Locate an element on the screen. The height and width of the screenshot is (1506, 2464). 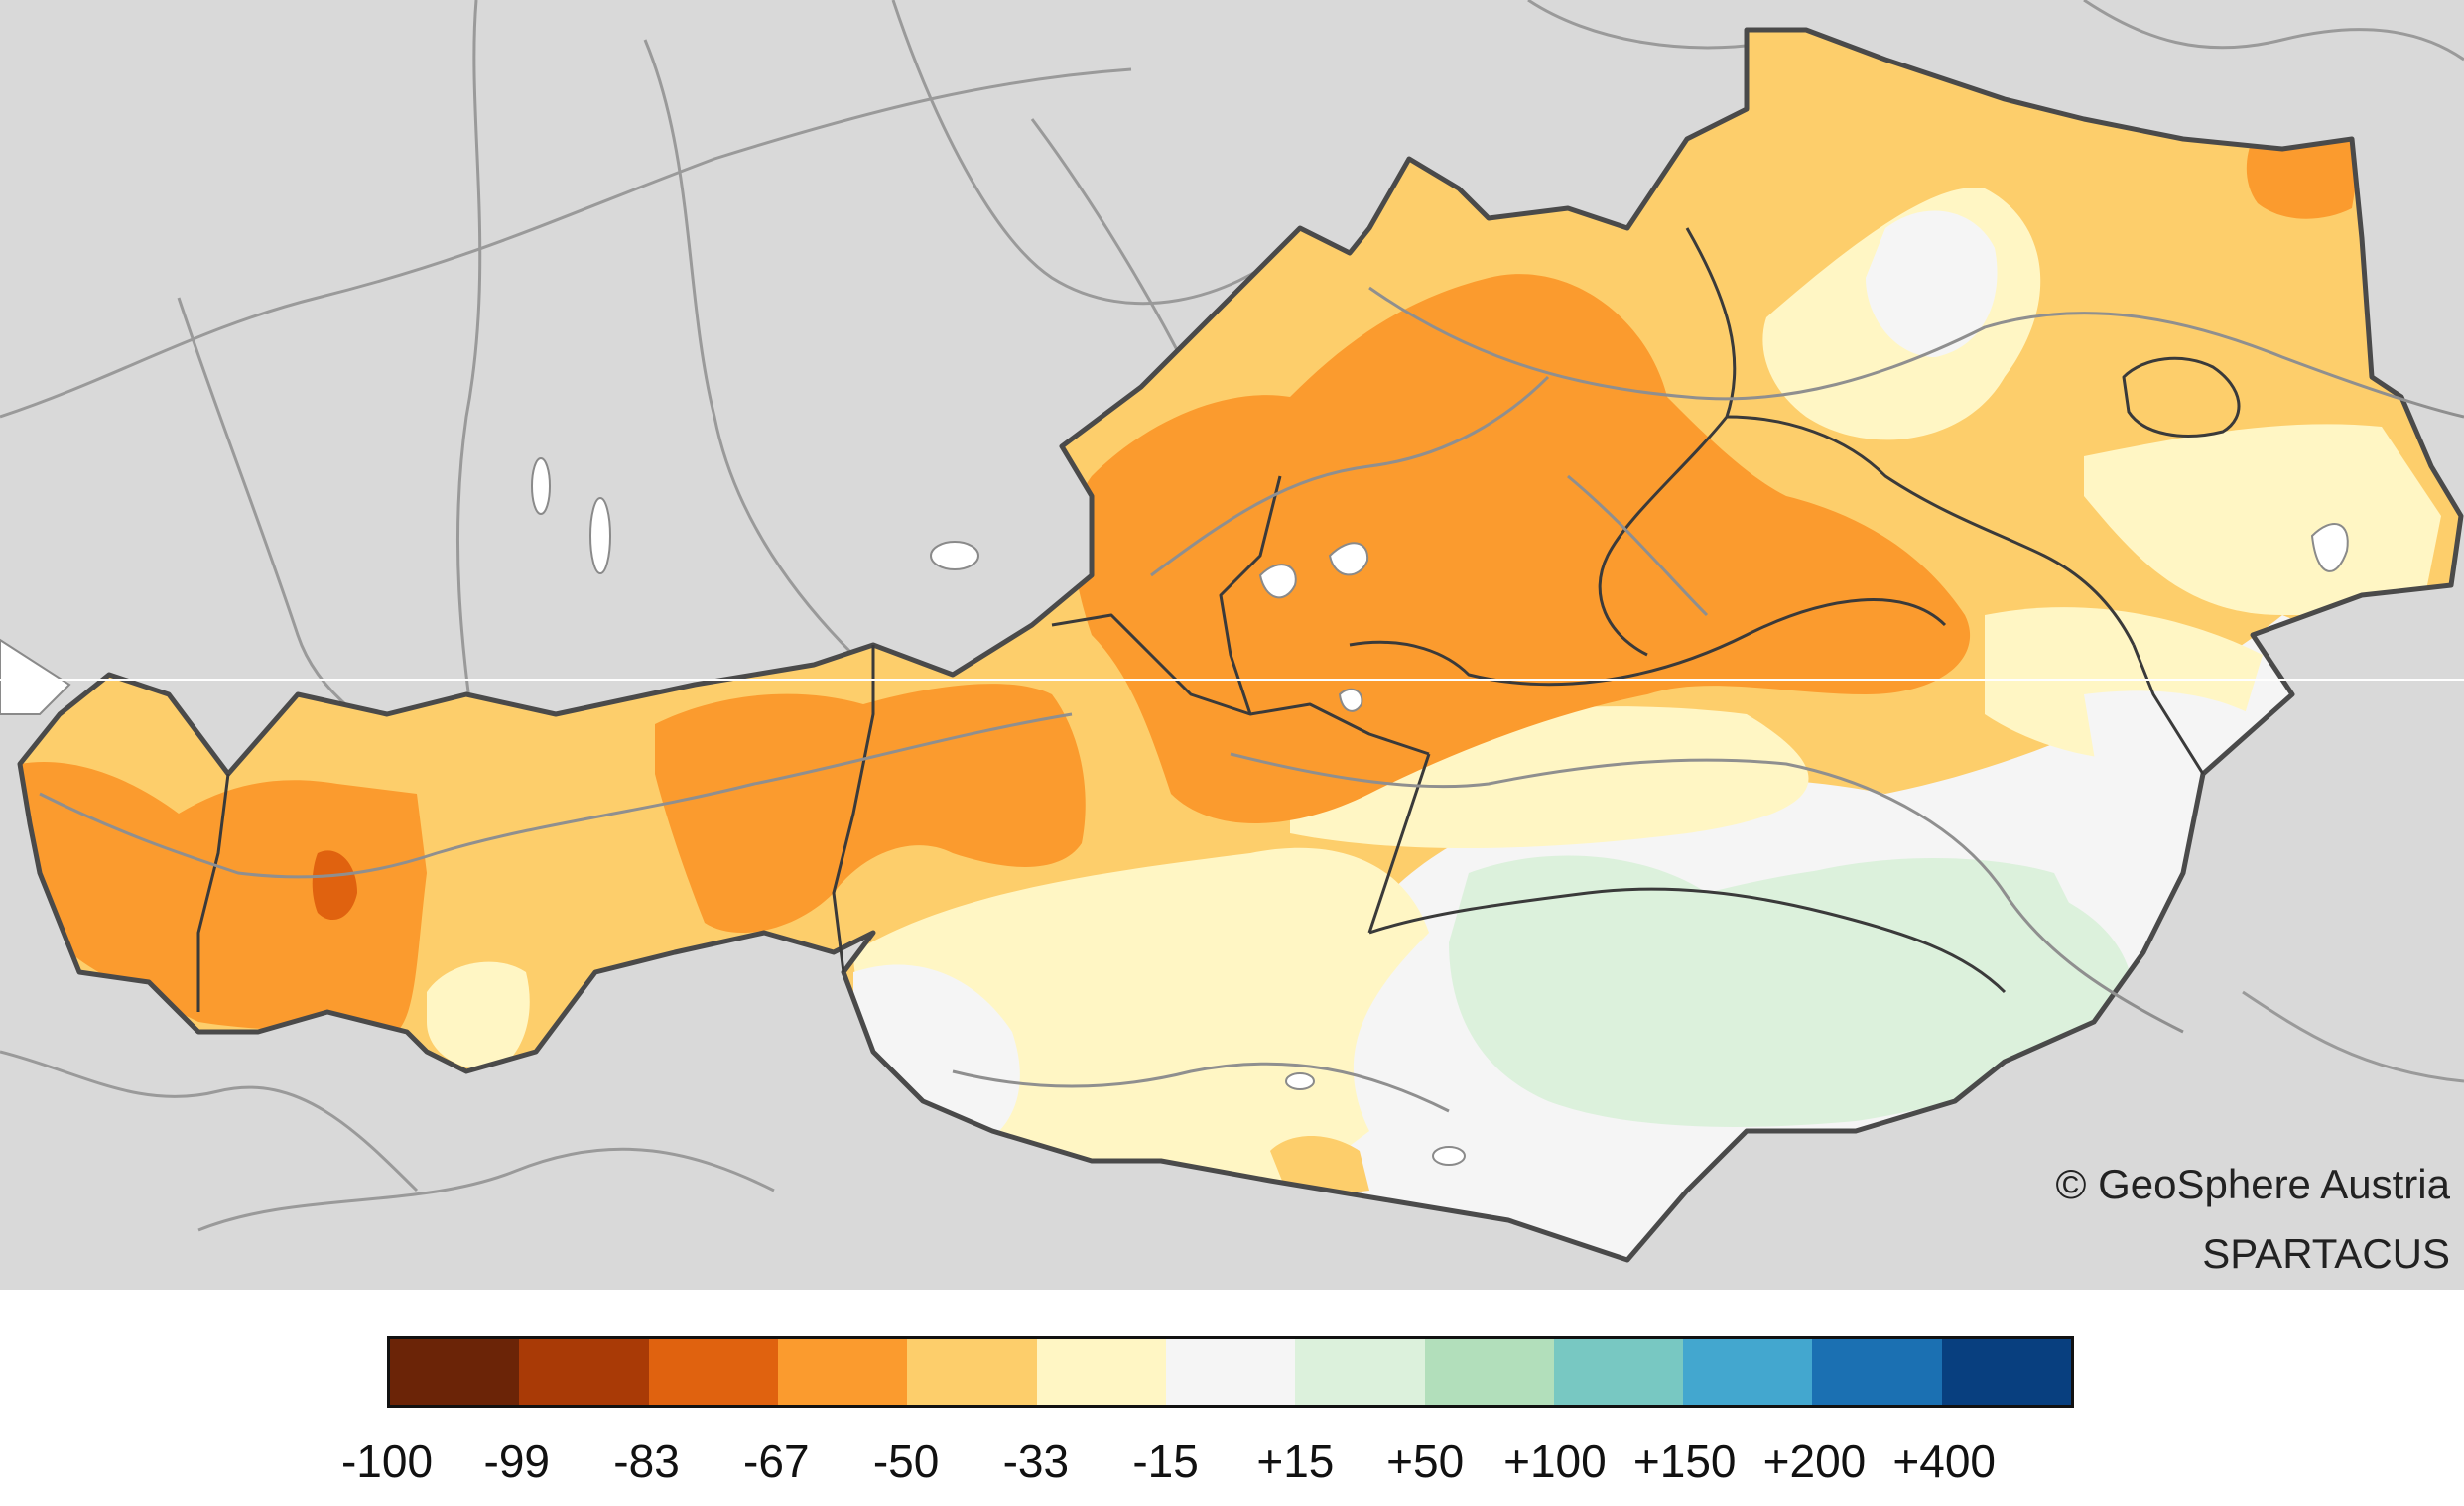
legend-tick-label: -100 is located at coordinates (387, 1462).